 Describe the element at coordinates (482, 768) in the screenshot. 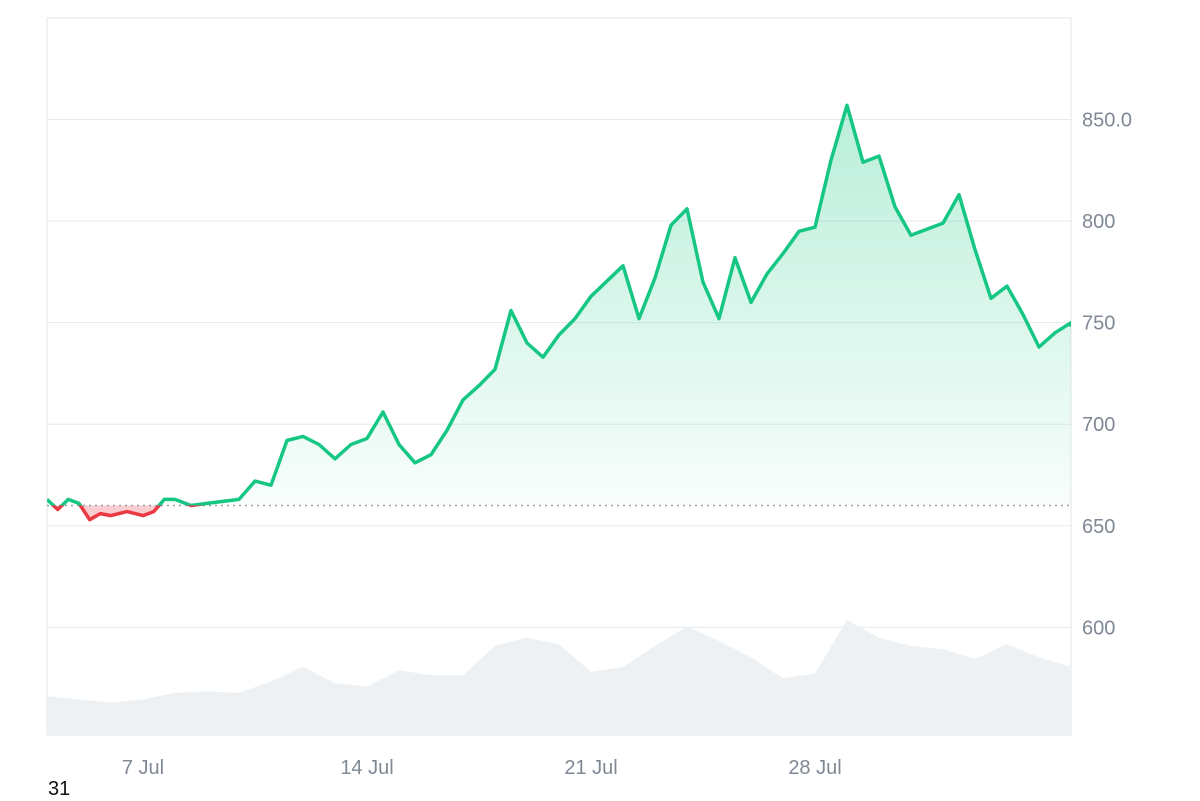

I see `x-axis-ticks: 7 Jul 14 Jul 21 Jul 28 Jul` at that location.